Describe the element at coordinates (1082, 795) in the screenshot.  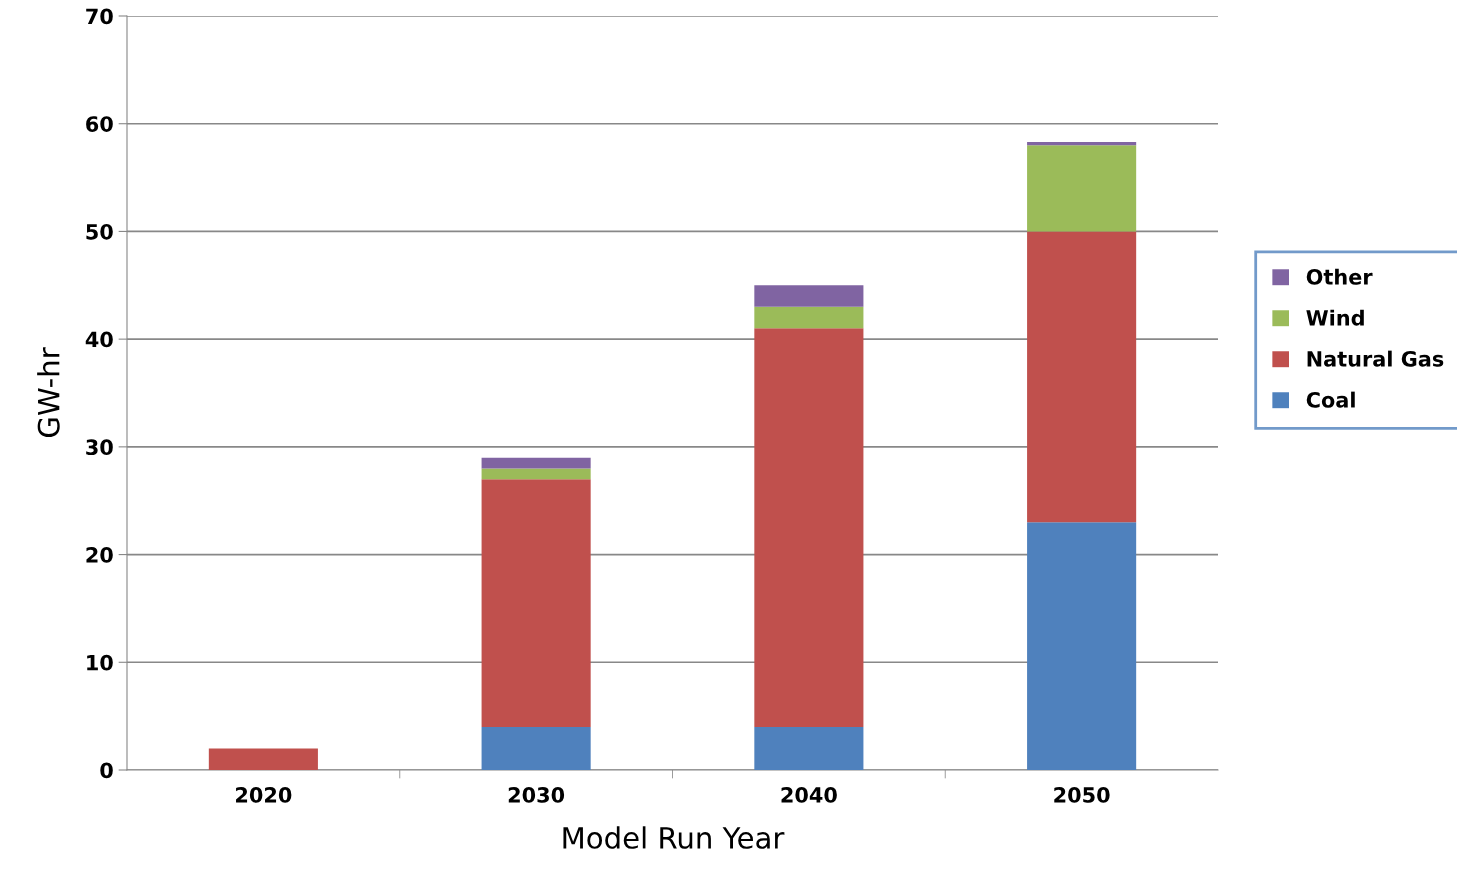
I see `x-tick-label: 2050` at that location.